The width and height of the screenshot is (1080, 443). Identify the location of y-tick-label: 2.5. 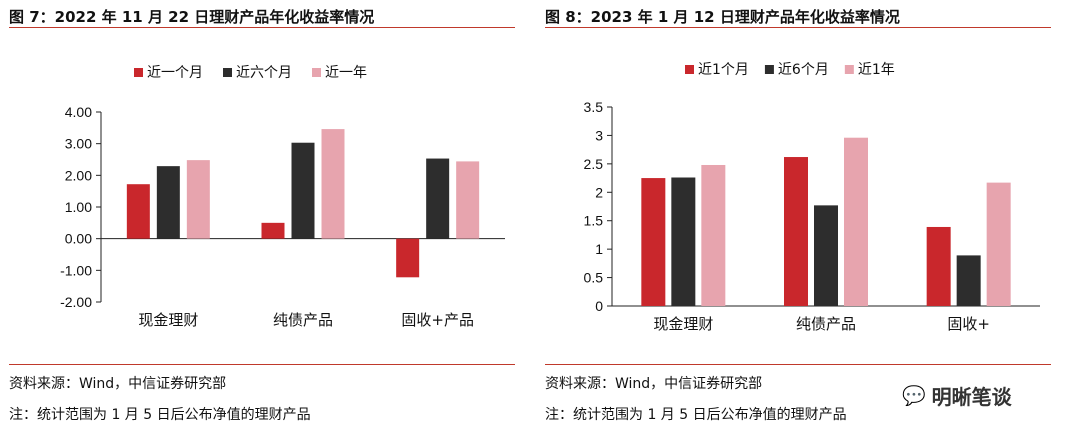
(594, 164).